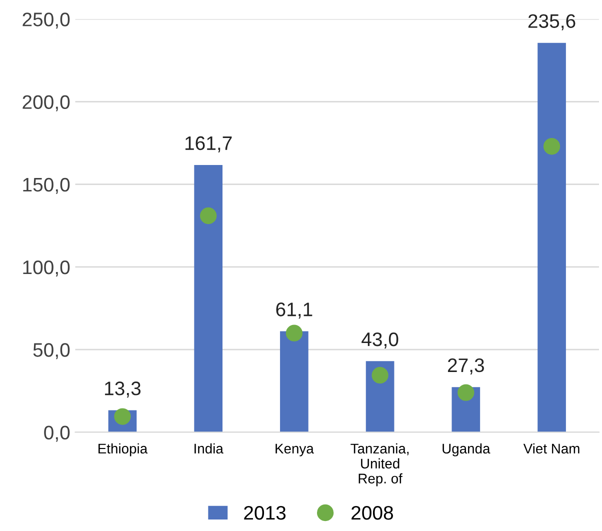  I want to click on legend-label: 2013, so click(265, 513).